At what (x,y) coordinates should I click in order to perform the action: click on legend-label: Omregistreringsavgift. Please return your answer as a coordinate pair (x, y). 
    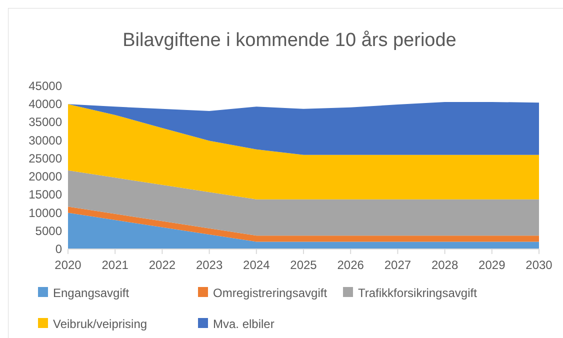
    Looking at the image, I should click on (270, 293).